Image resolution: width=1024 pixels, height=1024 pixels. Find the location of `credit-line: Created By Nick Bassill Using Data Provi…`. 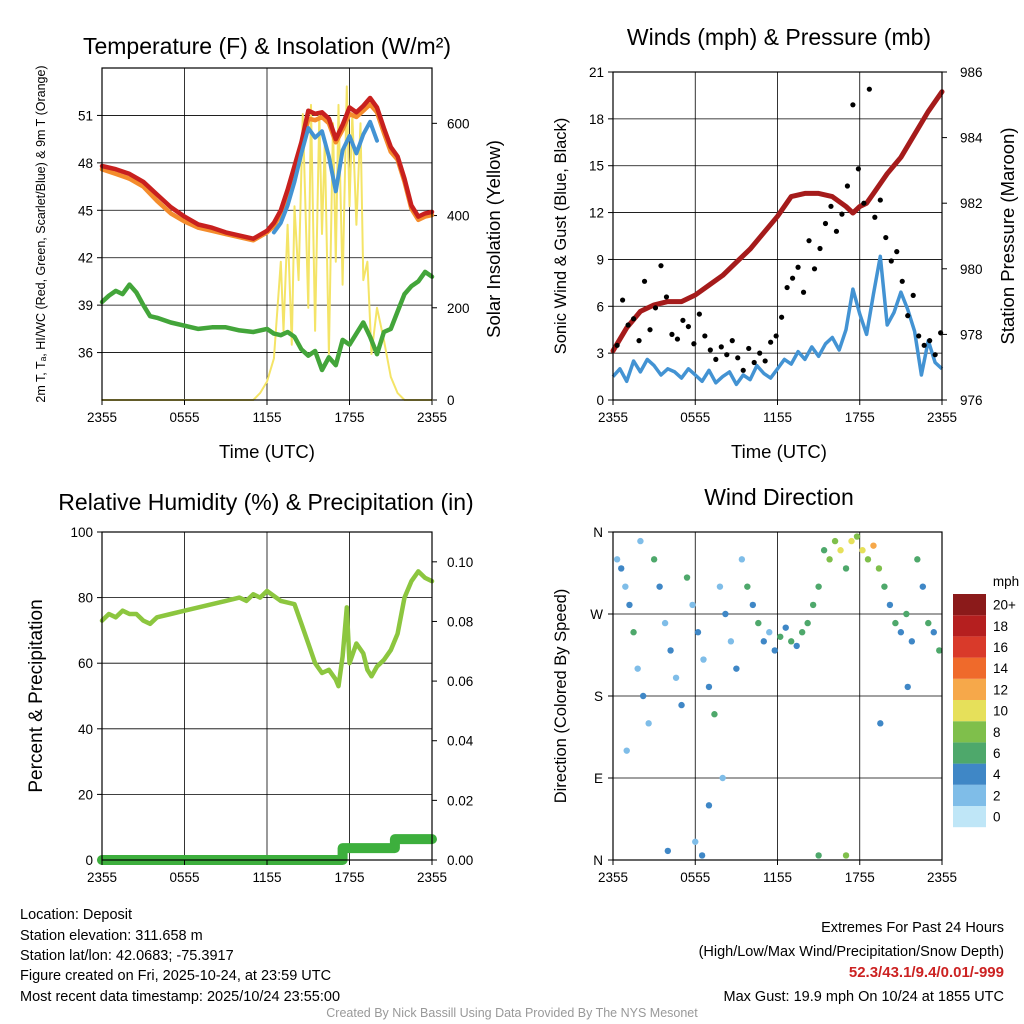

credit-line: Created By Nick Bassill Using Data Provi… is located at coordinates (512, 1013).